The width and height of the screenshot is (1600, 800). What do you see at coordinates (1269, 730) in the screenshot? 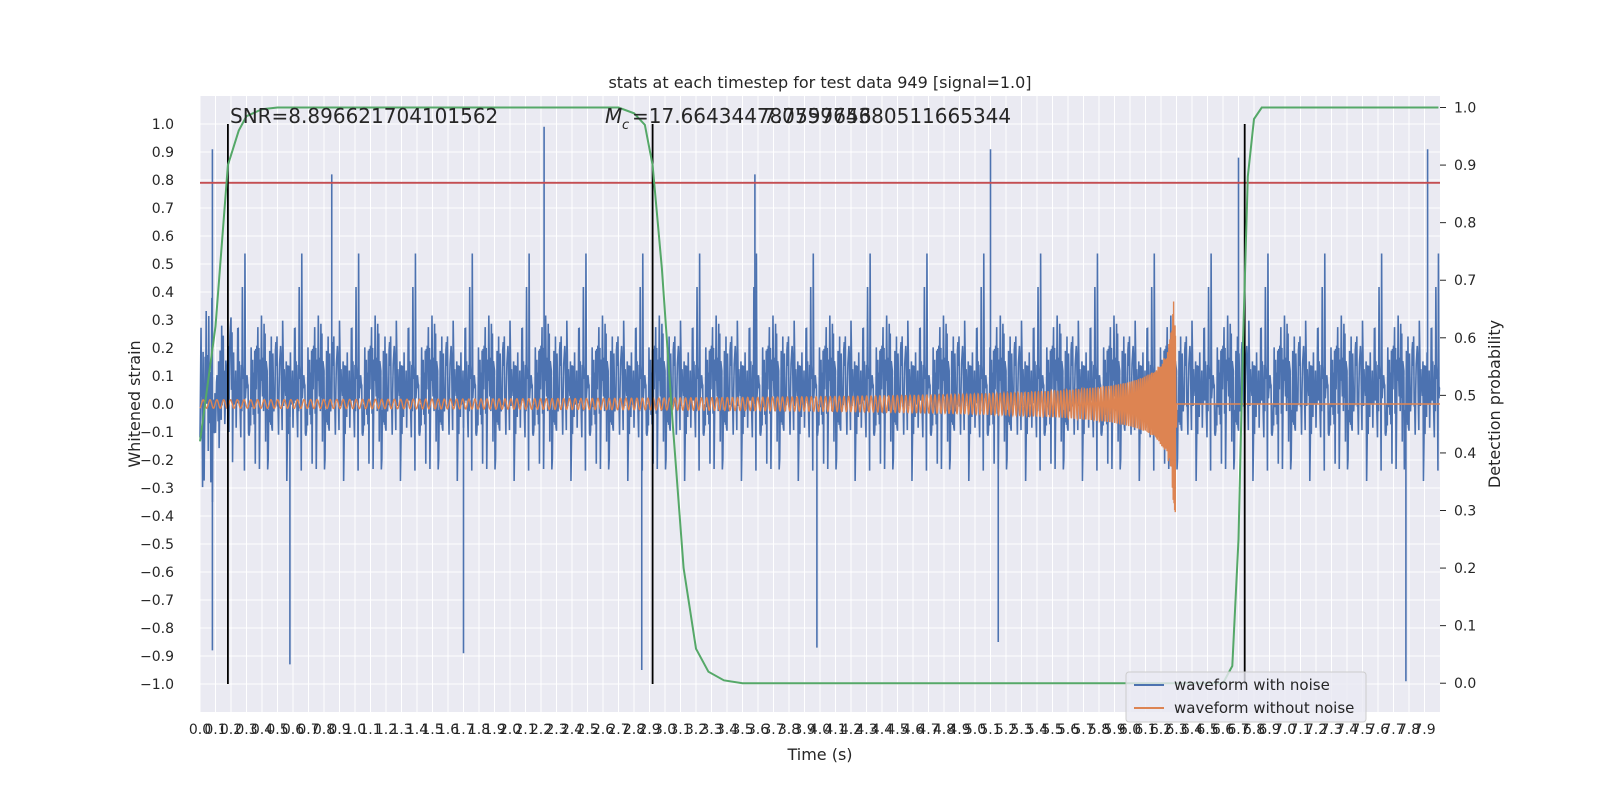
I see `x-tick-label: 6.9` at bounding box center [1269, 730].